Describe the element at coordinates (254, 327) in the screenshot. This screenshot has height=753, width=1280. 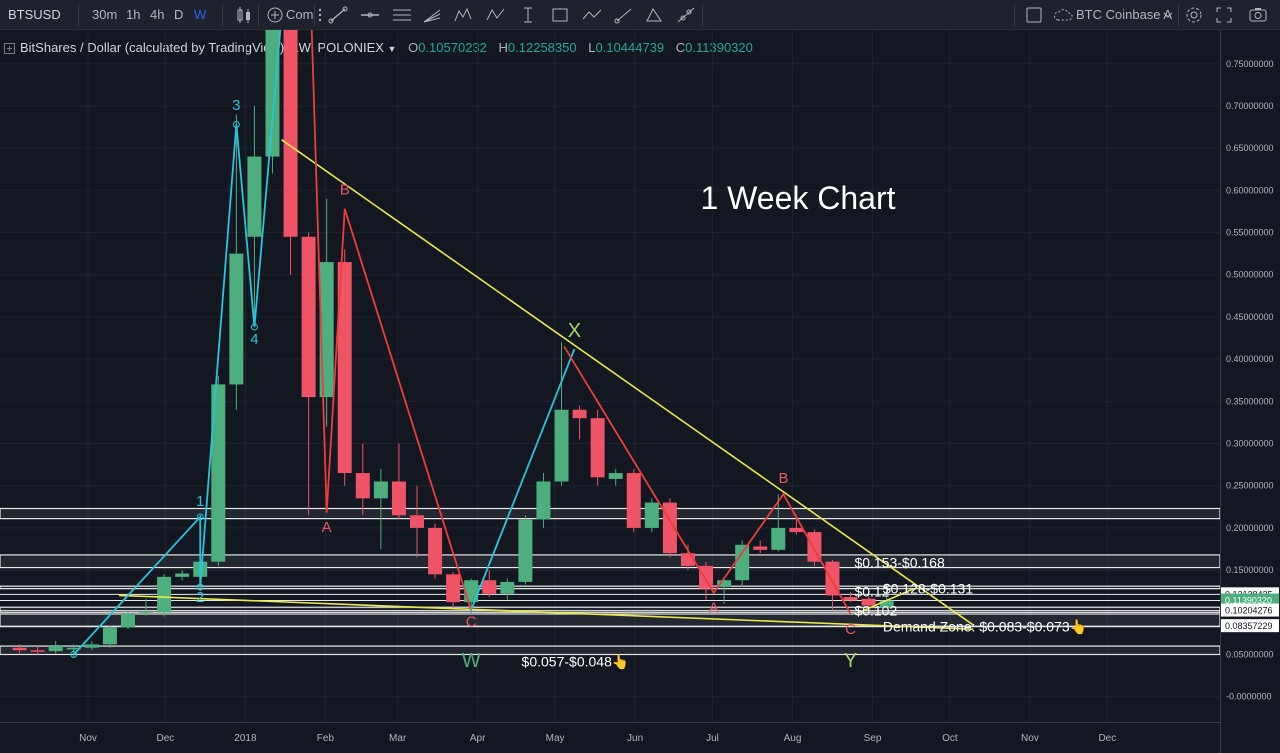
I see `wave-point-marker` at that location.